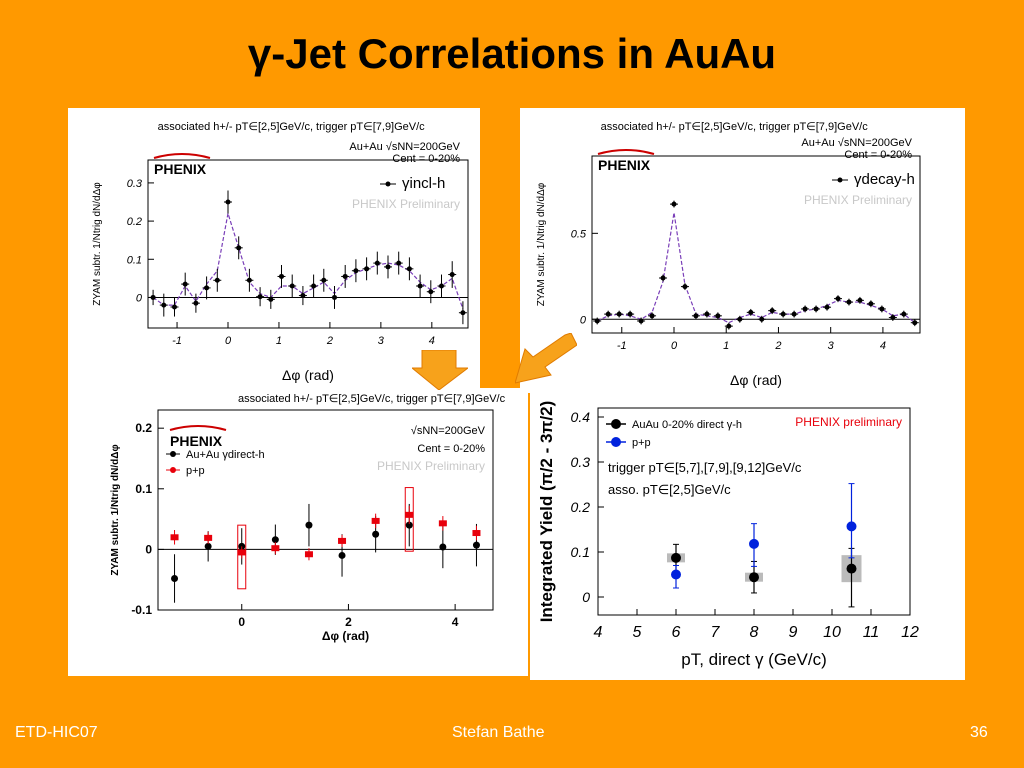 The height and width of the screenshot is (768, 1024). What do you see at coordinates (143, 428) in the screenshot?
I see `y-tick-label: 0.2` at bounding box center [143, 428].